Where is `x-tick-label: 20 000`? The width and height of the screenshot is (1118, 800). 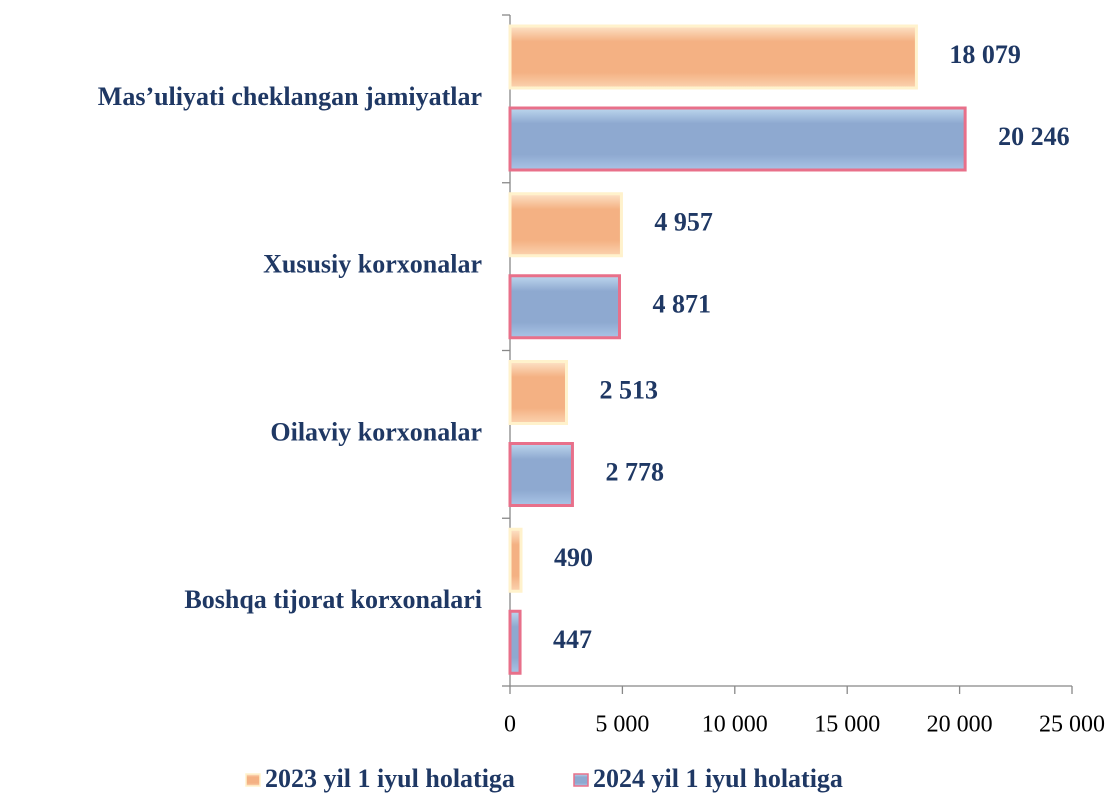
x-tick-label: 20 000 is located at coordinates (960, 725).